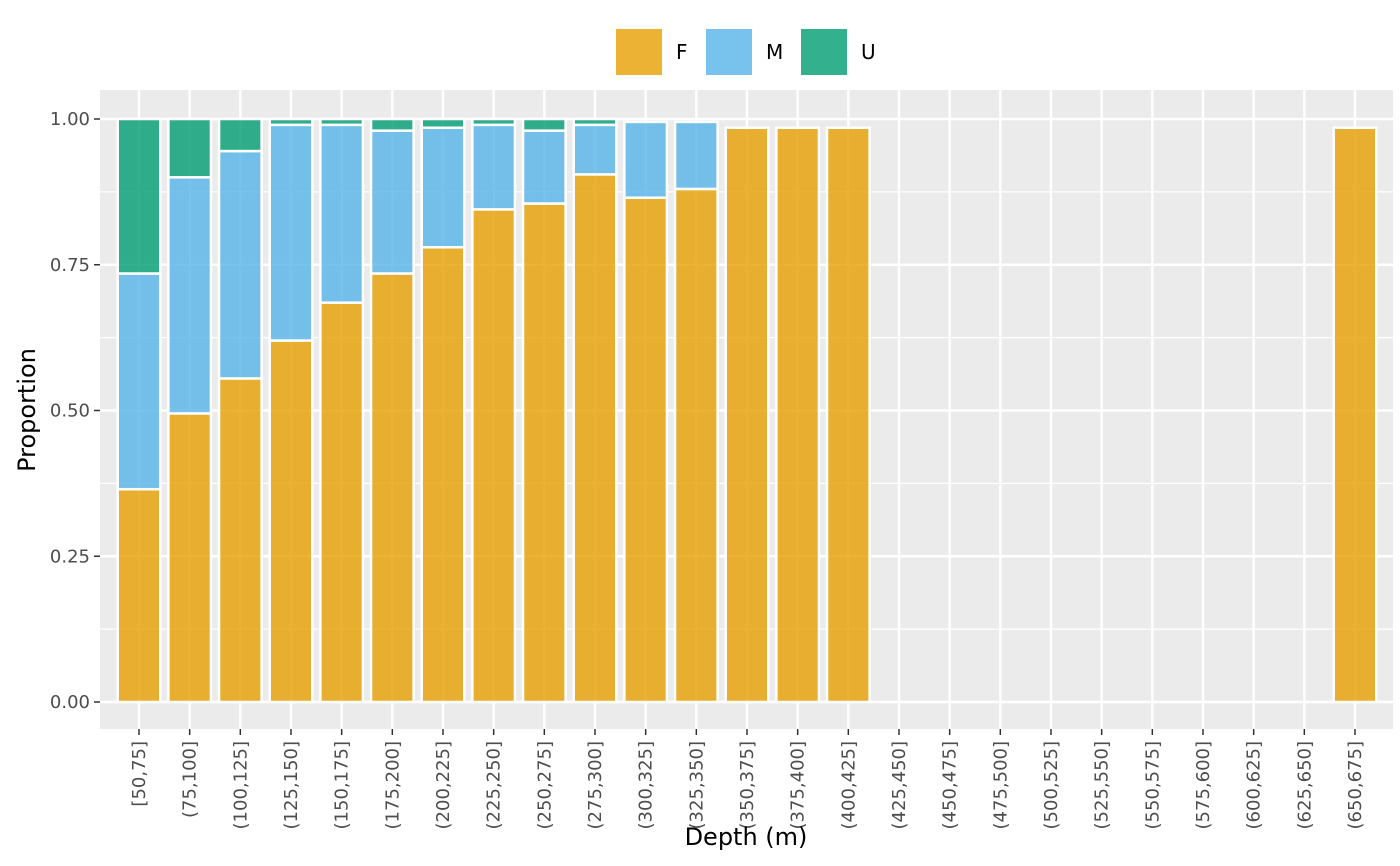 The width and height of the screenshot is (1400, 866). What do you see at coordinates (190, 779) in the screenshot?
I see `x-tick-label: (75,100]` at bounding box center [190, 779].